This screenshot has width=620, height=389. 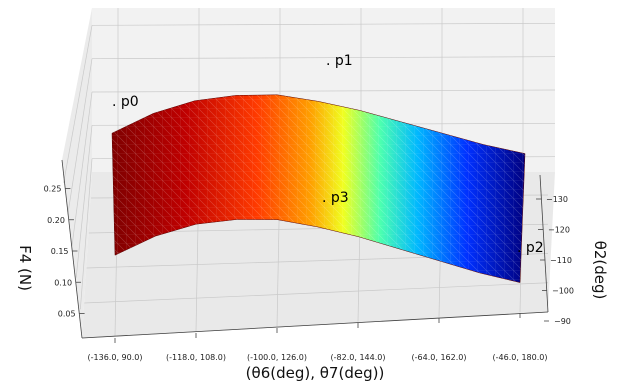 I want to click on point-label: . p2, so click(x=530, y=248).